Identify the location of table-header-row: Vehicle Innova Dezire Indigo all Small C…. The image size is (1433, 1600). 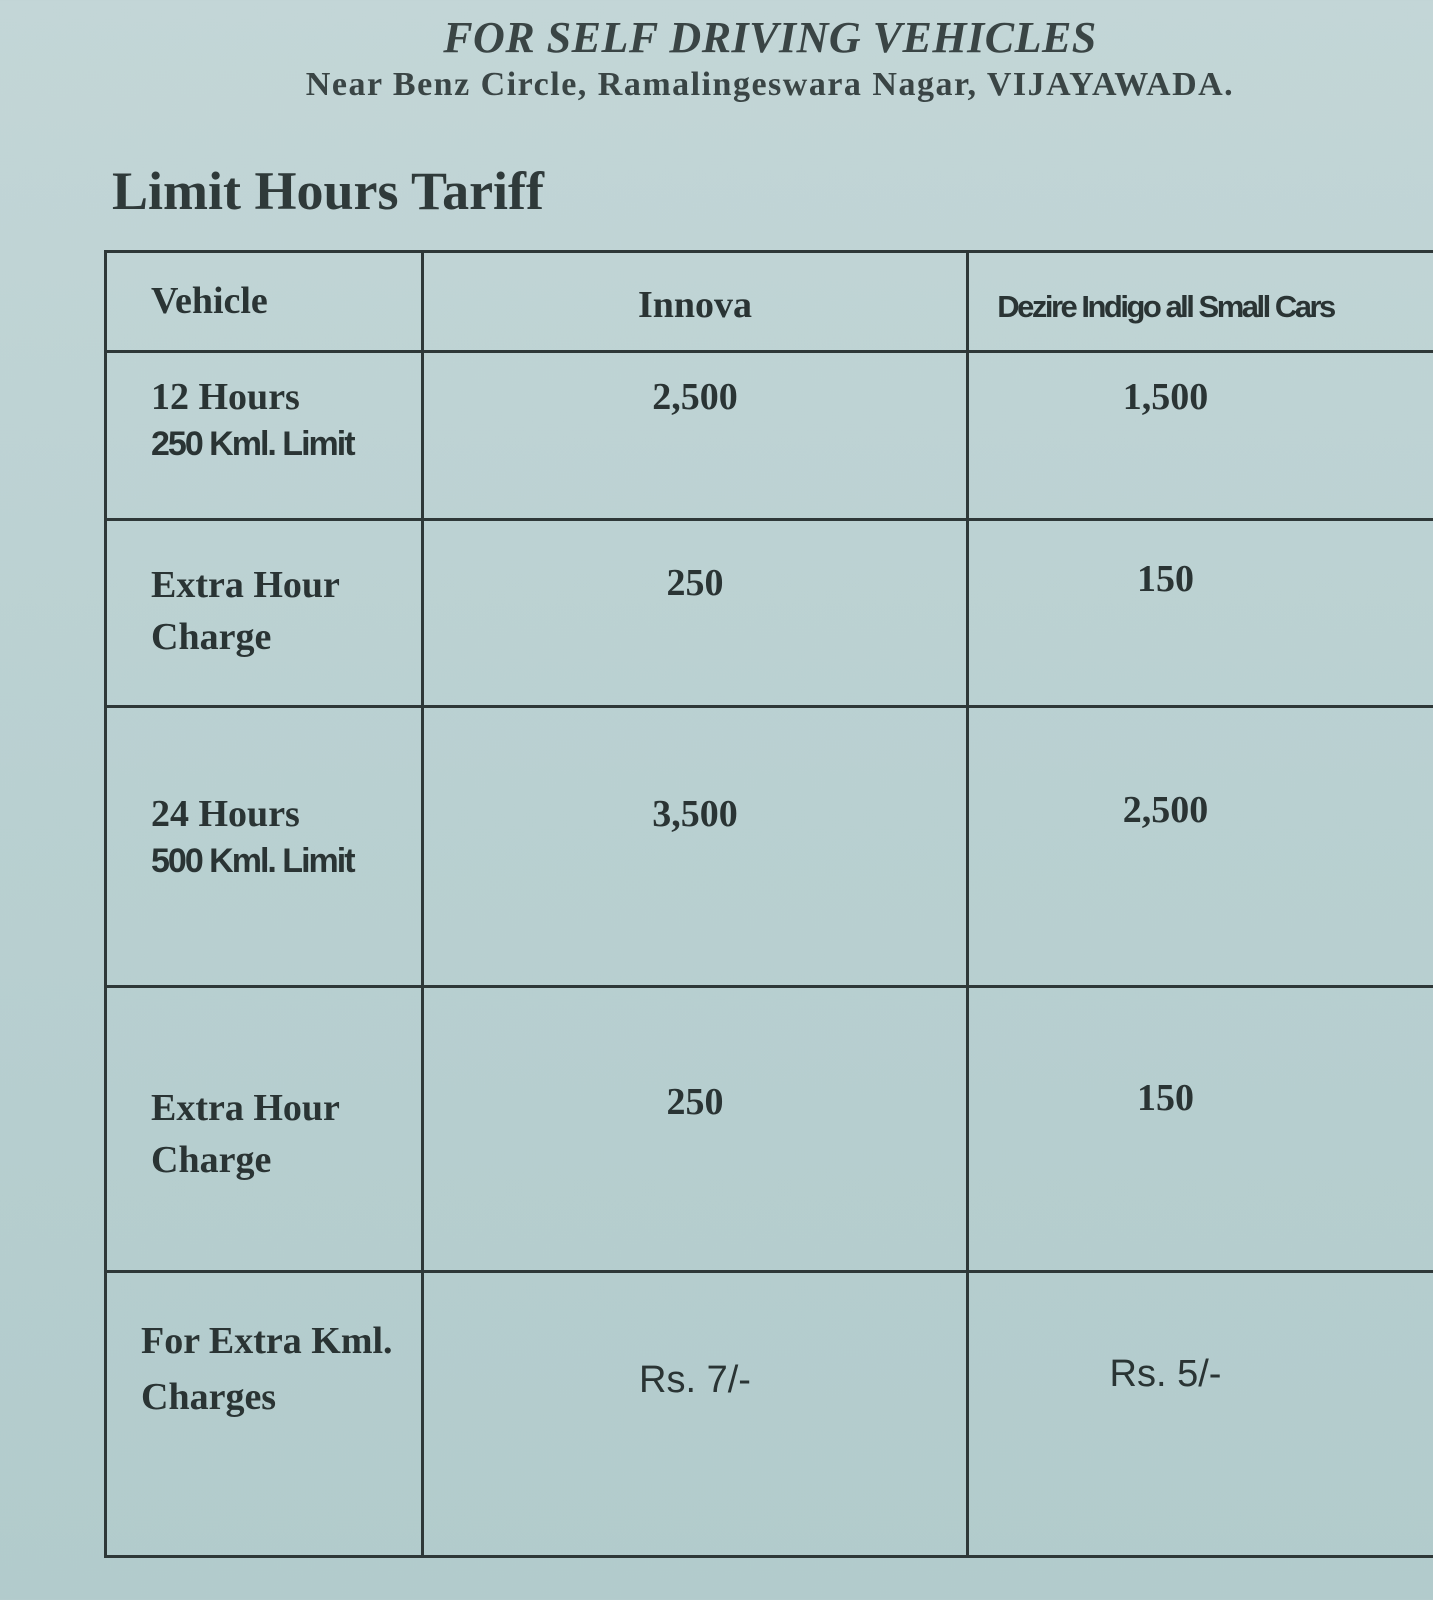
(768, 301).